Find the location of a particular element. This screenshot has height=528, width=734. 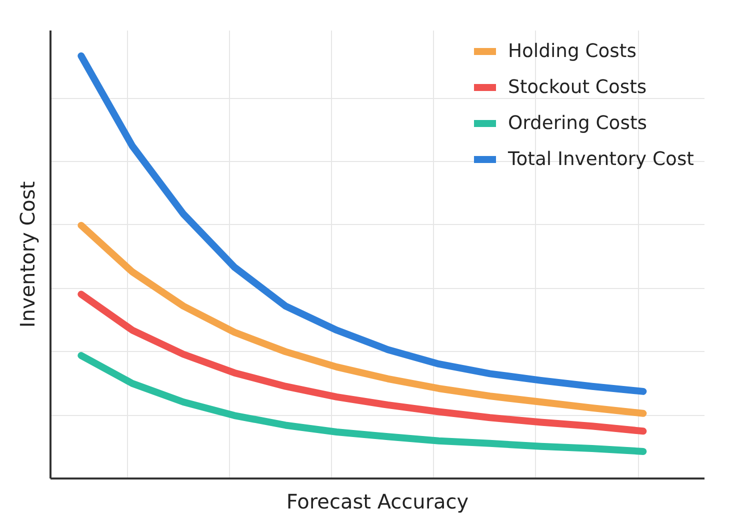

legend-label: Stockout Costs is located at coordinates (577, 87).